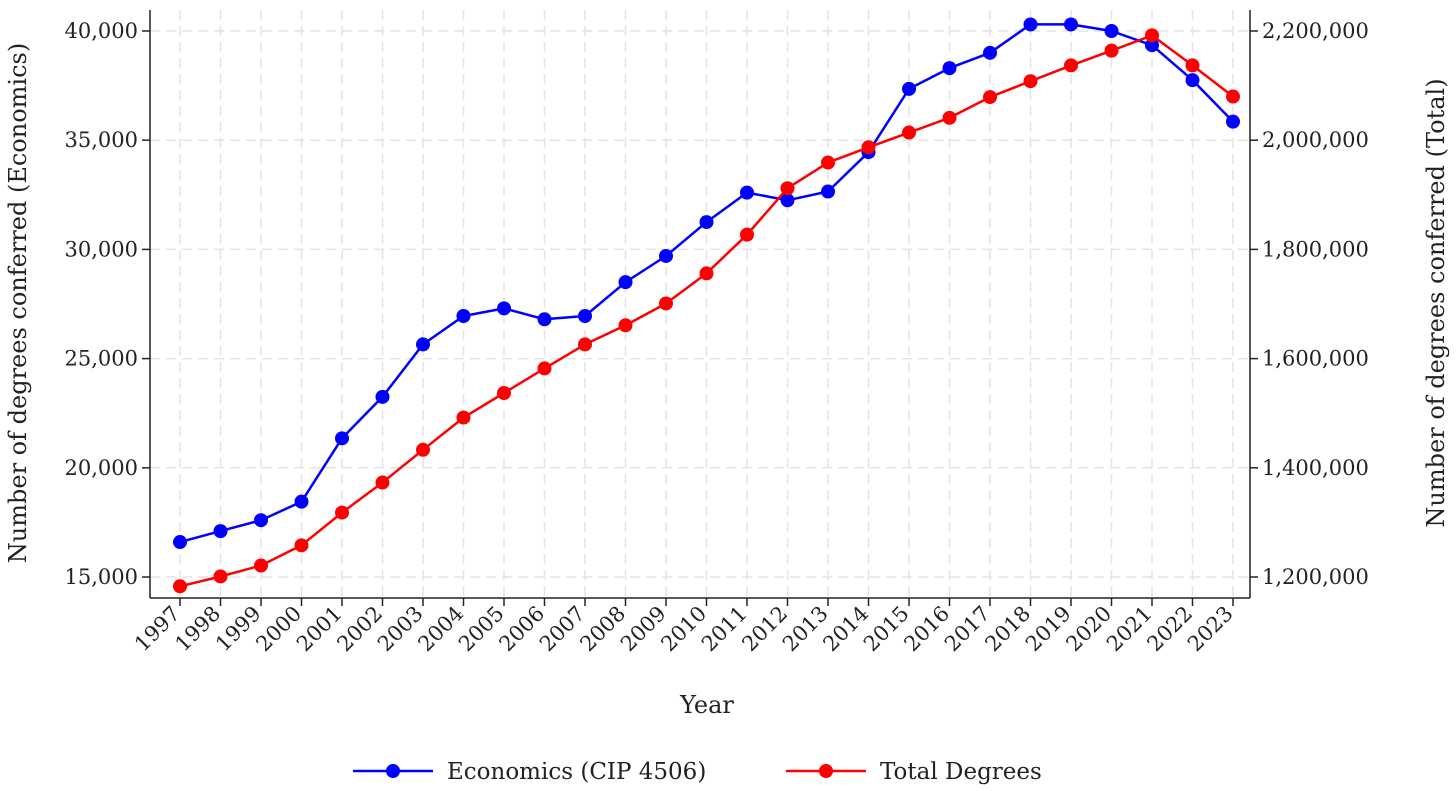  What do you see at coordinates (101, 249) in the screenshot?
I see `y-left-tick-label: 30,000` at bounding box center [101, 249].